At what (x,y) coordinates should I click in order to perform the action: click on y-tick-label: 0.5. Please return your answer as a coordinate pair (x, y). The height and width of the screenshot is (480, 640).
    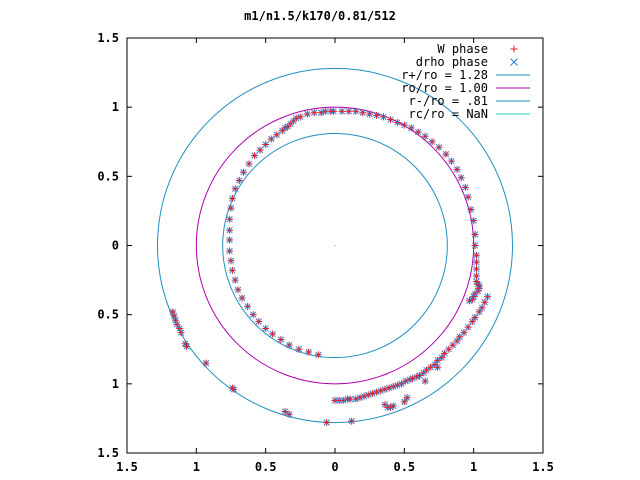
    Looking at the image, I should click on (108, 176).